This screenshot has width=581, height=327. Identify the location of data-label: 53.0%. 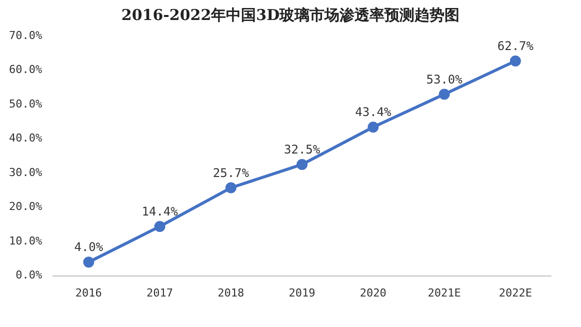
(445, 79).